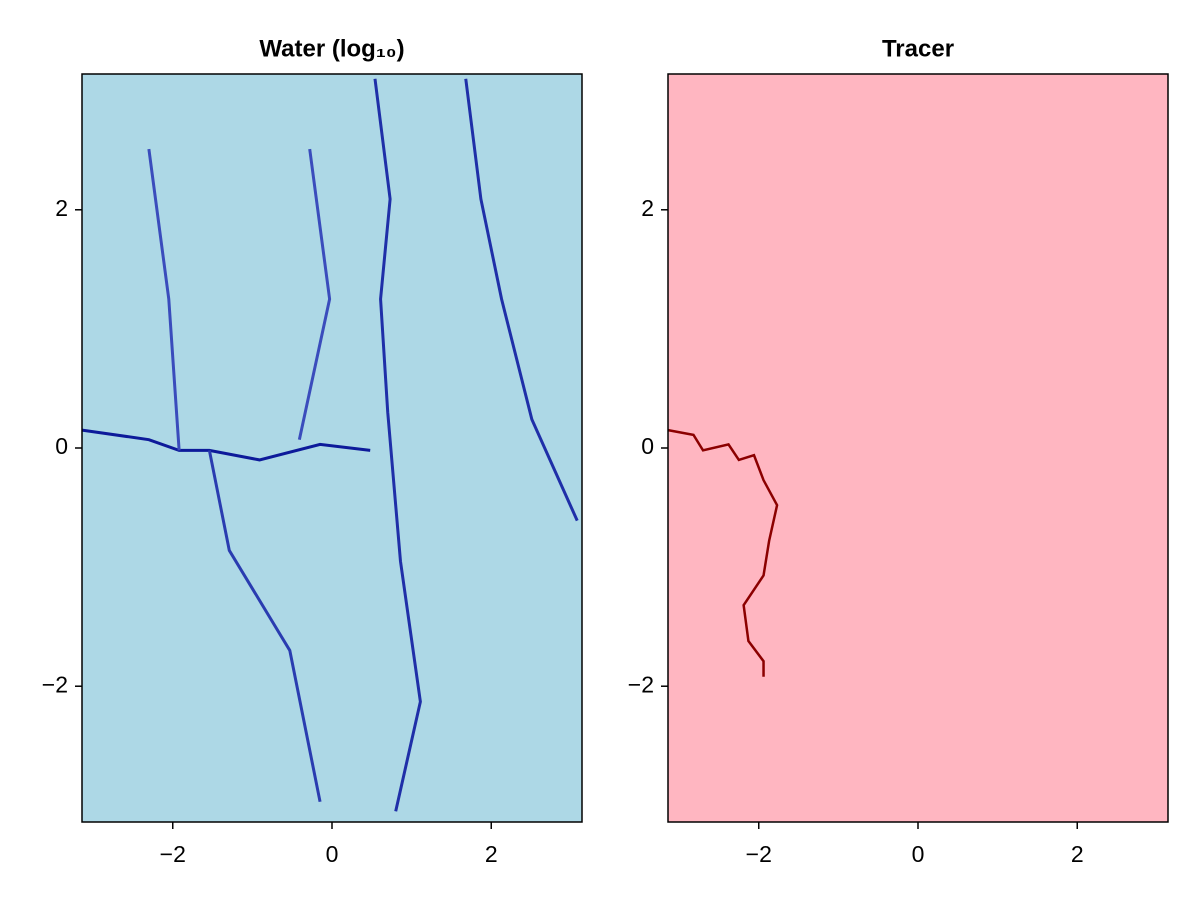 Image resolution: width=1200 pixels, height=900 pixels. I want to click on panel-title: Tracer, so click(918, 48).